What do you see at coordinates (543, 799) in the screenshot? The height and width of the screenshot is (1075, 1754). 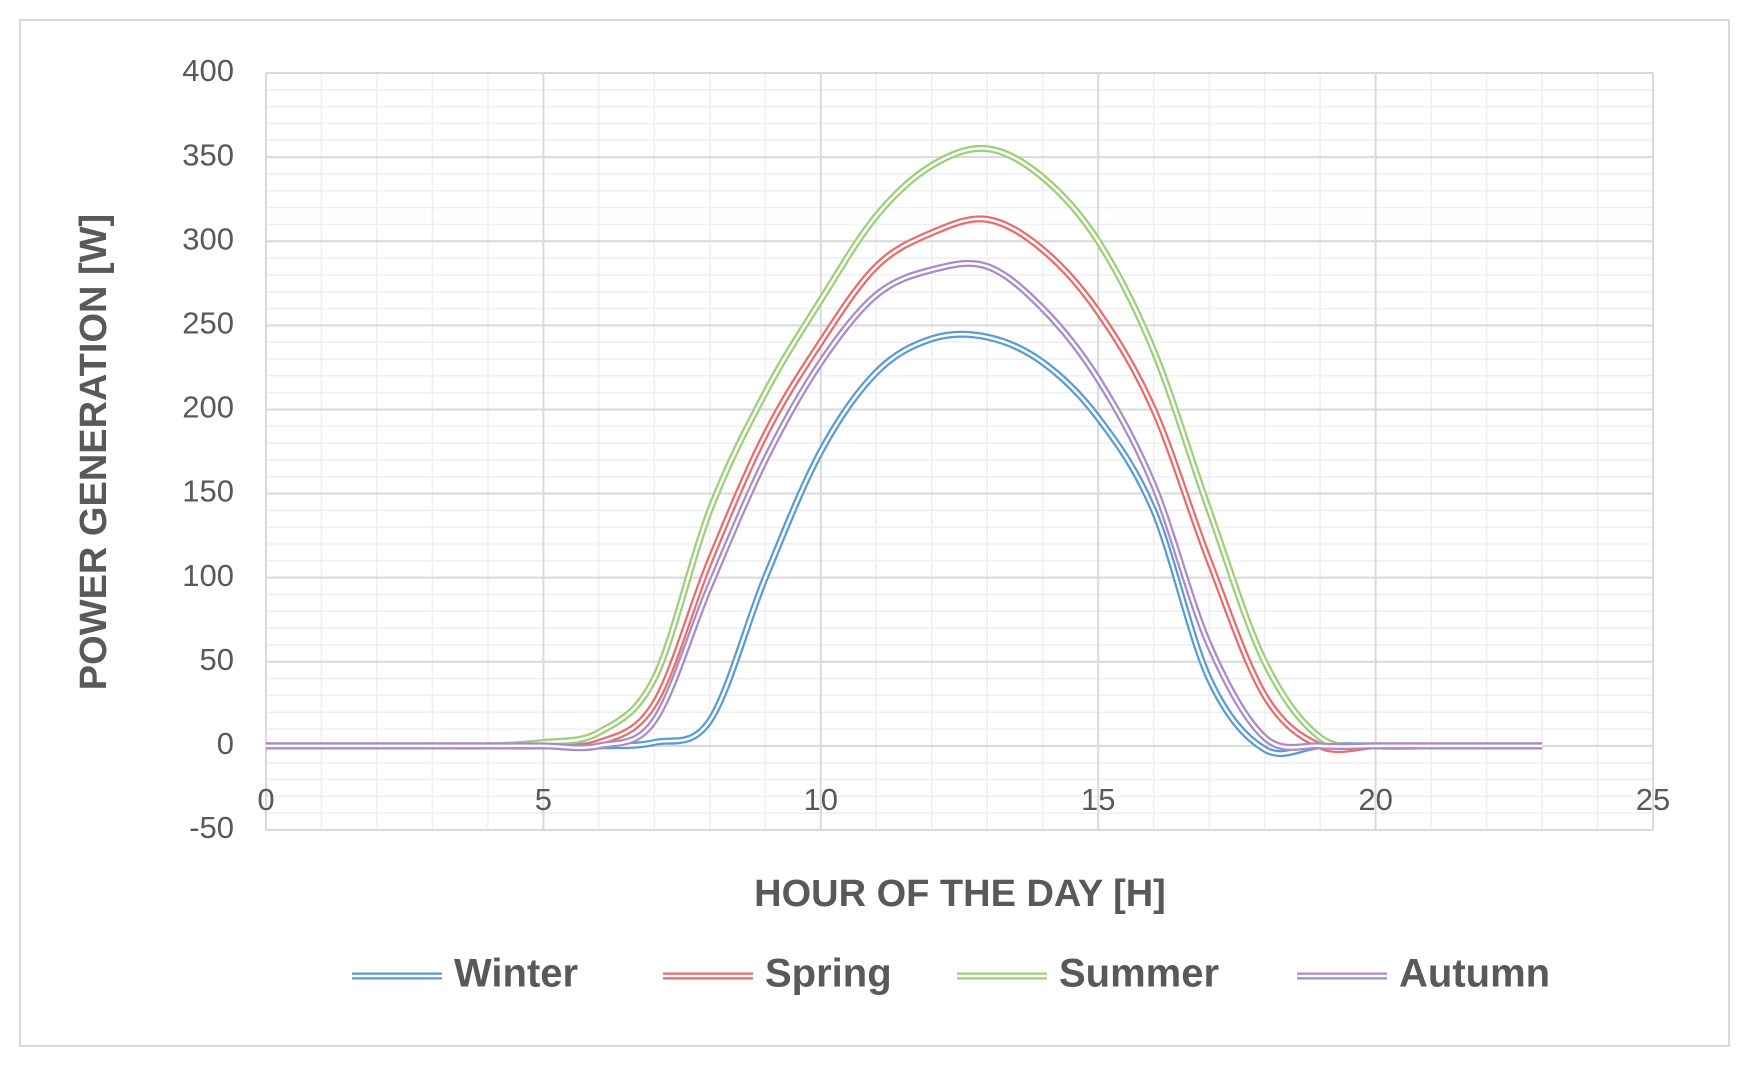 I see `x-tick-label: 5` at bounding box center [543, 799].